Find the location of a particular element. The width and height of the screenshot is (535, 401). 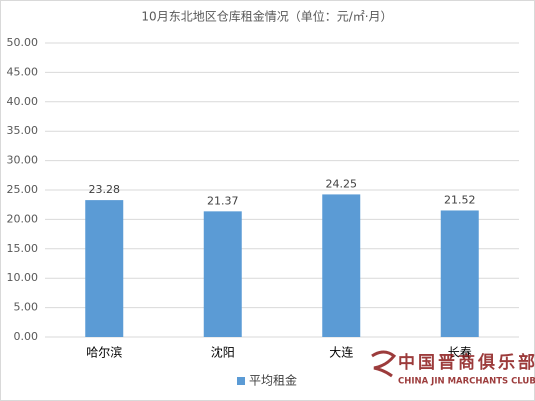

data-label: 21.37 is located at coordinates (223, 200).